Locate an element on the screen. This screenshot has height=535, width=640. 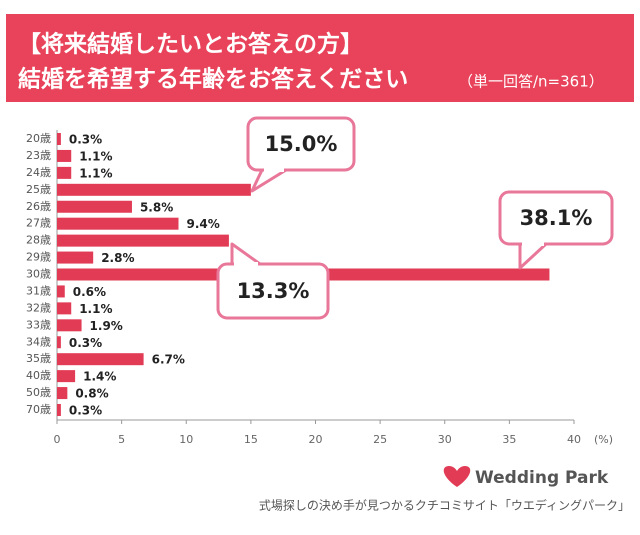
value-label: 0.8% is located at coordinates (91, 394).